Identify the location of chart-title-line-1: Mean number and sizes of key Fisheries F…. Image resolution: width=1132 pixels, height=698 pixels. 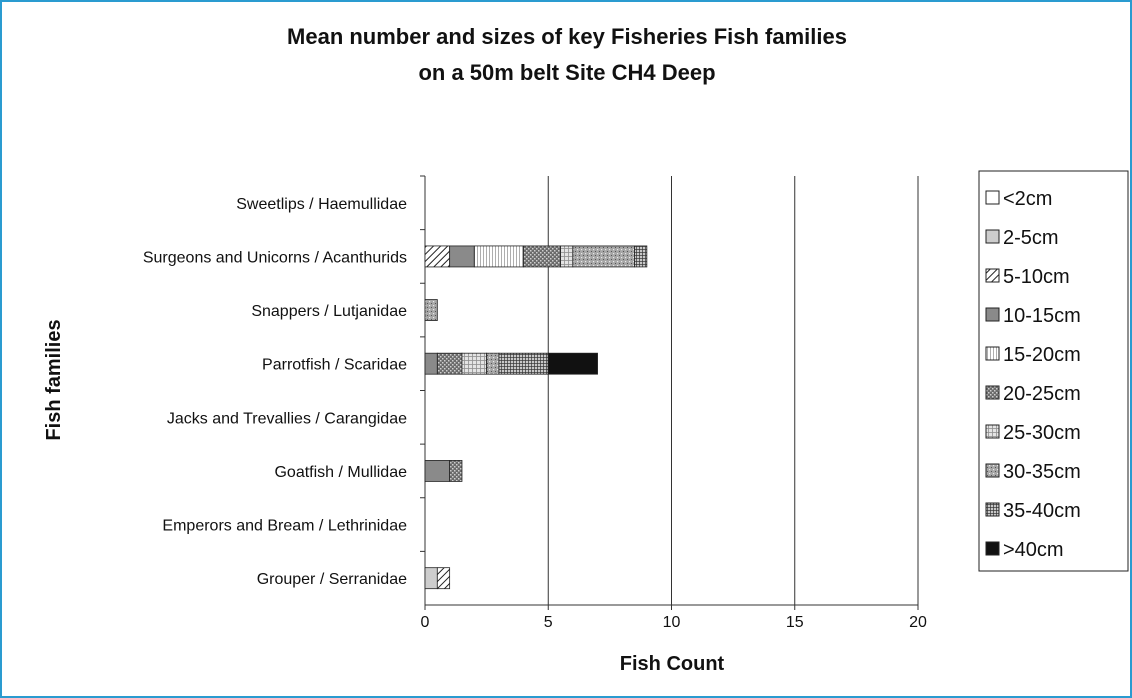
(567, 36).